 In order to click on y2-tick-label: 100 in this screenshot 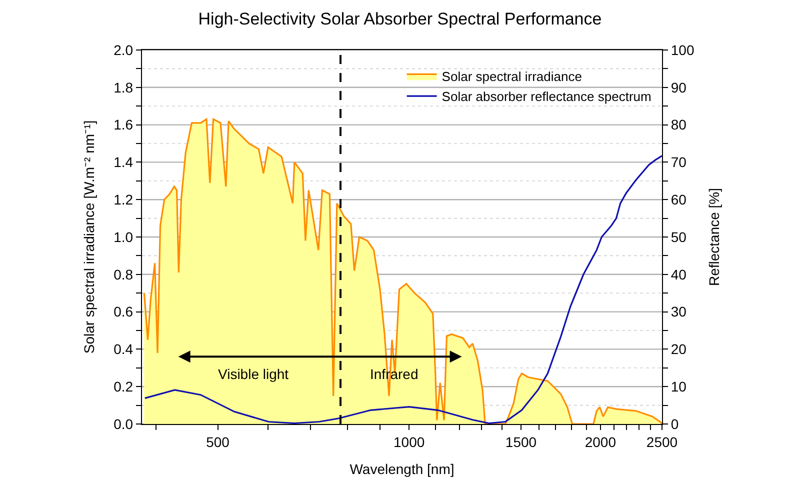, I will do `click(682, 50)`.